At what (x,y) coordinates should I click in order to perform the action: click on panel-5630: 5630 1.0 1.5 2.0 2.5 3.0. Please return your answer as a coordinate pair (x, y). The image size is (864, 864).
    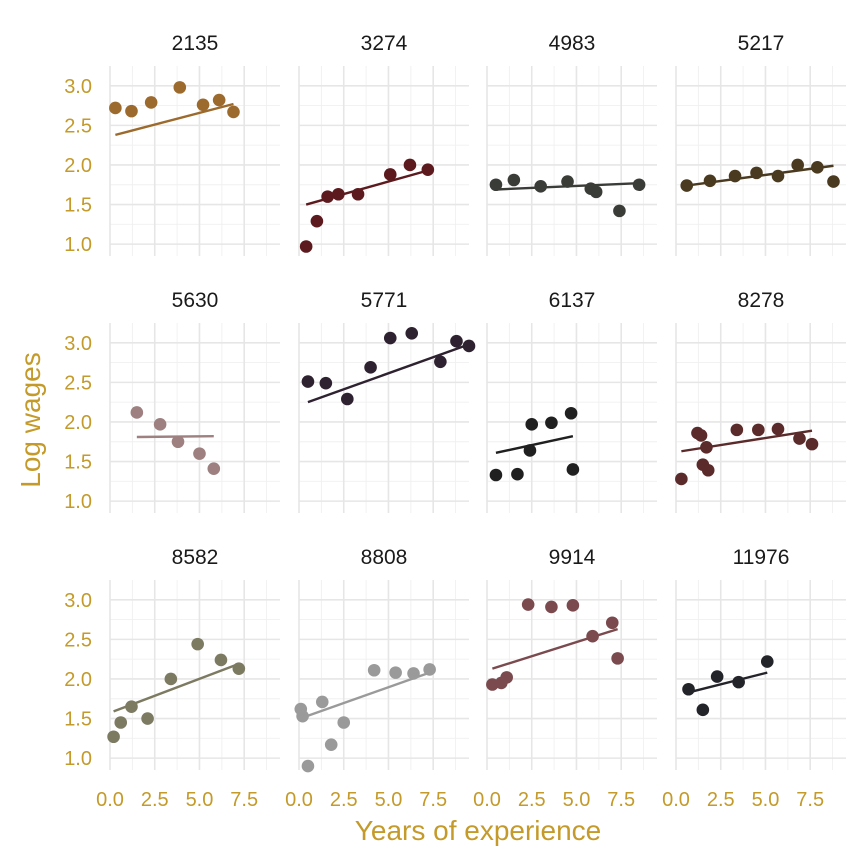
    Looking at the image, I should click on (172, 401).